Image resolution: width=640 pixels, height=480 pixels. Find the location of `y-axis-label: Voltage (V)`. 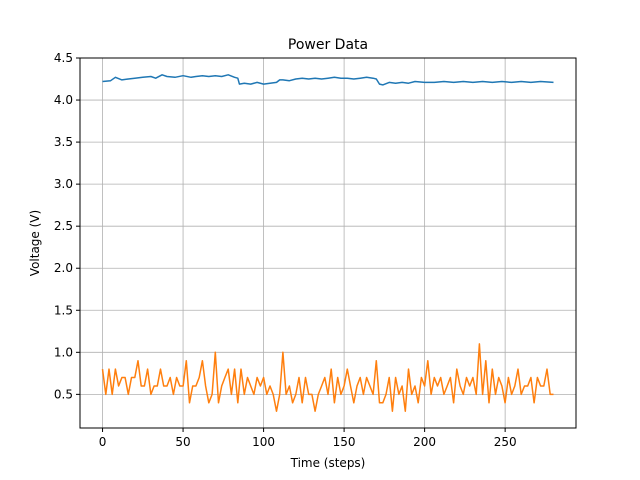

y-axis-label: Voltage (V) is located at coordinates (35, 243).